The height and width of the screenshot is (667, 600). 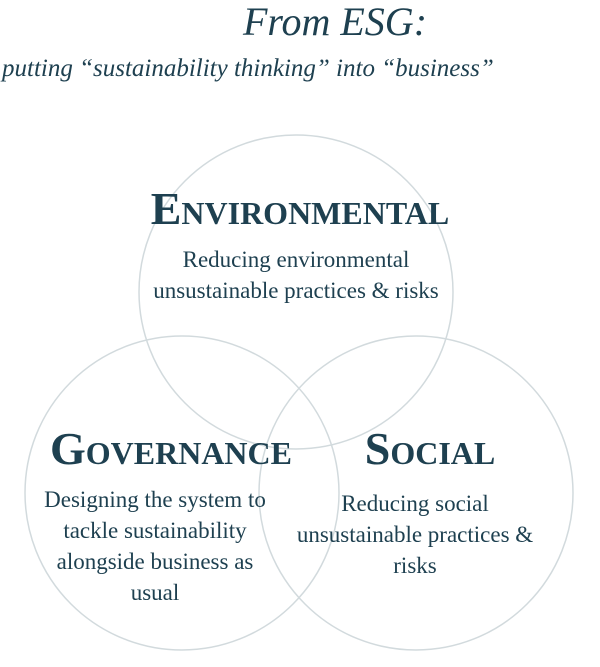 What do you see at coordinates (170, 448) in the screenshot?
I see `governance-heading: Governance` at bounding box center [170, 448].